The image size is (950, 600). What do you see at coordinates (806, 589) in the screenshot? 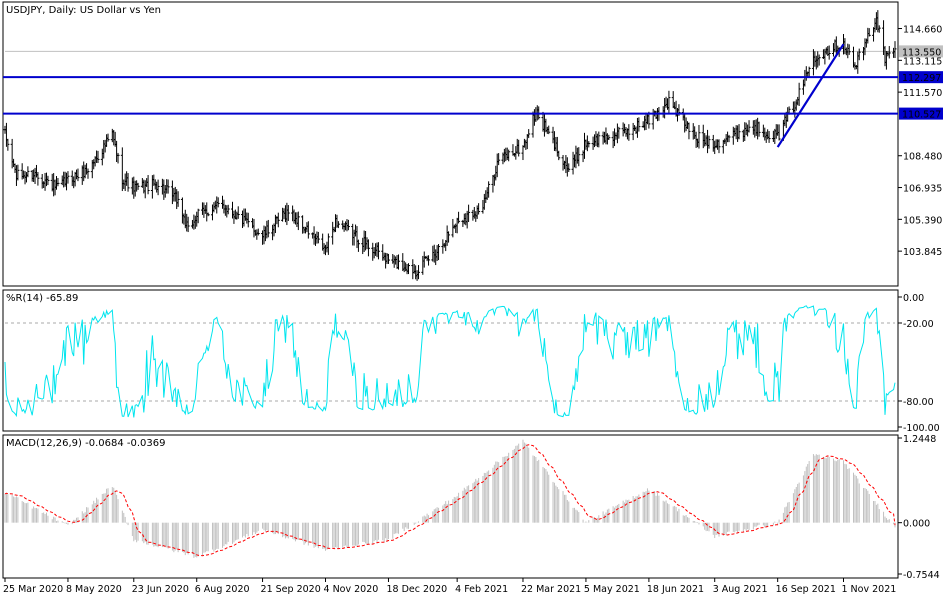
I see `time-tick-label: 16 Sep 2021` at bounding box center [806, 589].